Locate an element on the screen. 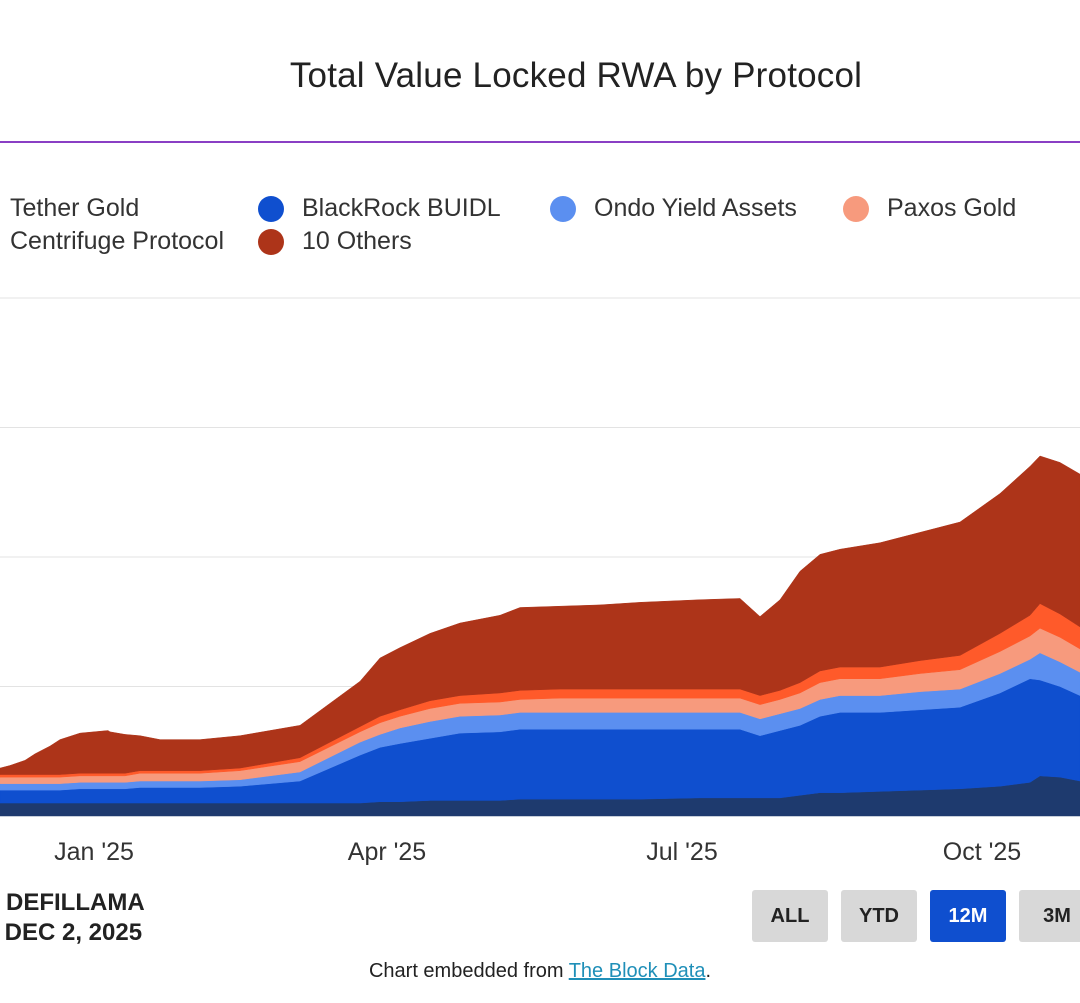  the-block-data-link: The Block Data is located at coordinates (637, 971).